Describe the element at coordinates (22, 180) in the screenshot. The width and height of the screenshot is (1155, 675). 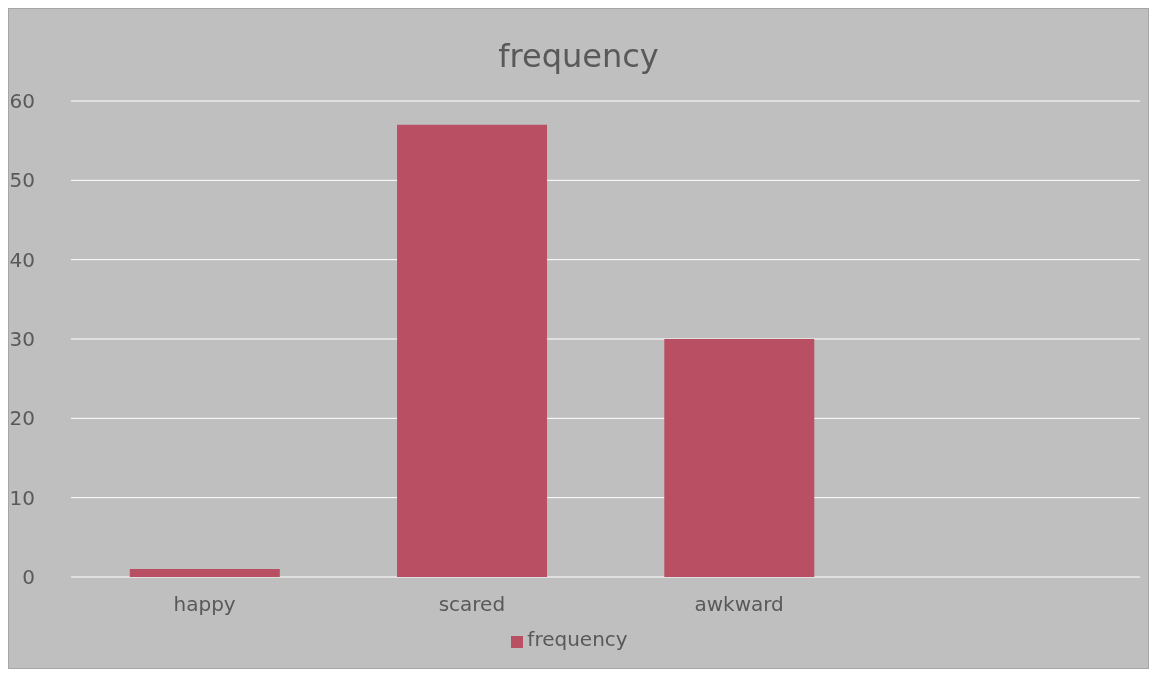
I see `y-tick-label: 50` at that location.